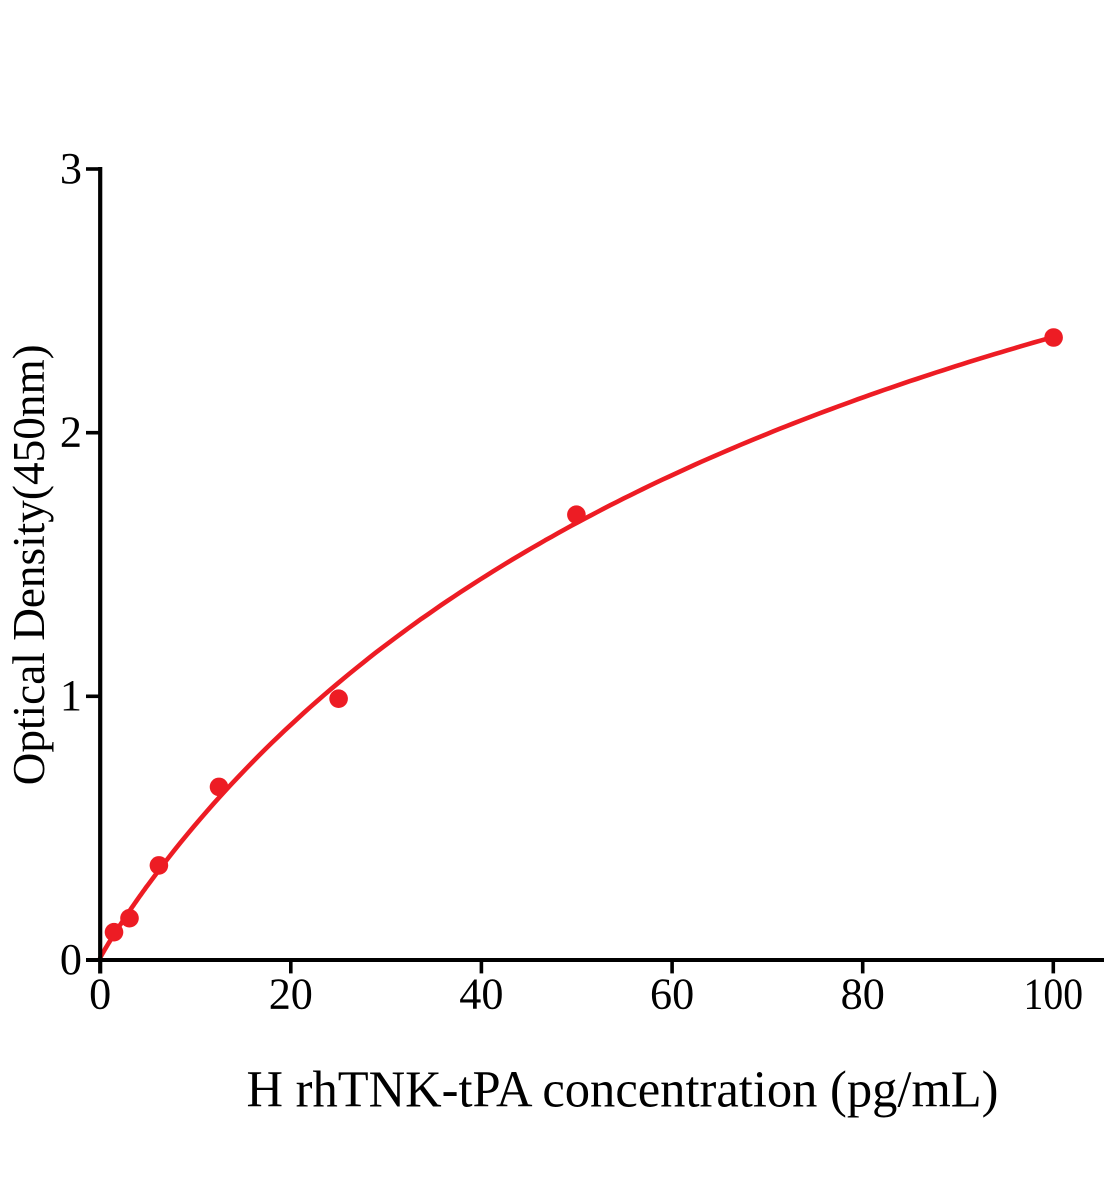  I want to click on svg-text: 40, so click(481, 993).